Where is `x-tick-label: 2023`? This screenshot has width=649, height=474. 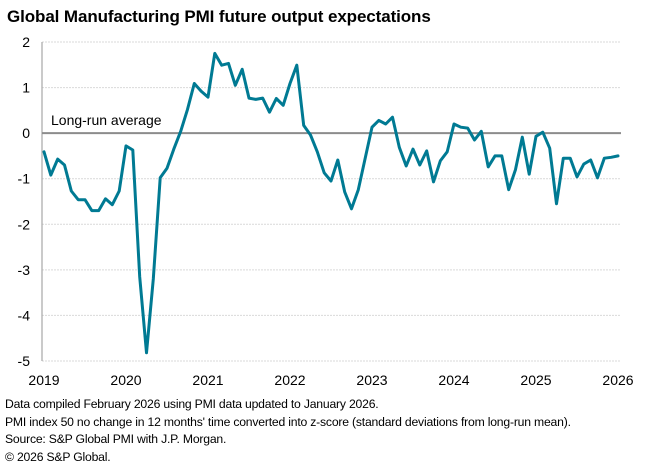
x-tick-label: 2023 is located at coordinates (371, 380).